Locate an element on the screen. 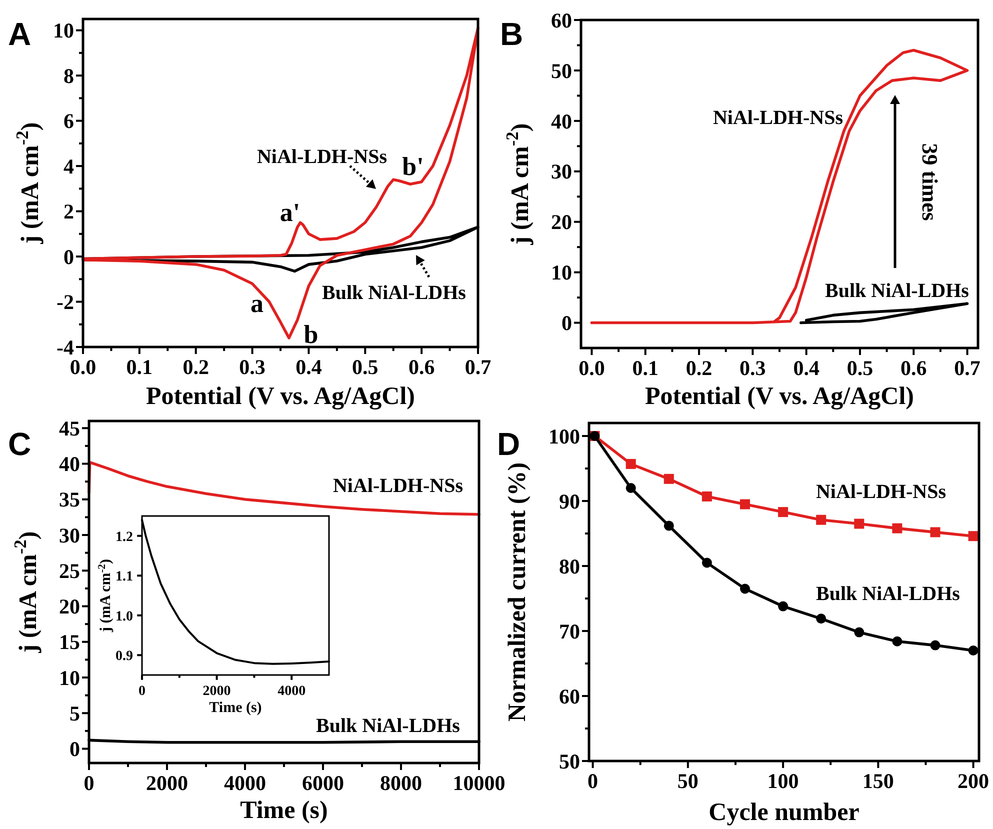 This screenshot has width=993, height=829. y-tick-label: 100 is located at coordinates (564, 436).